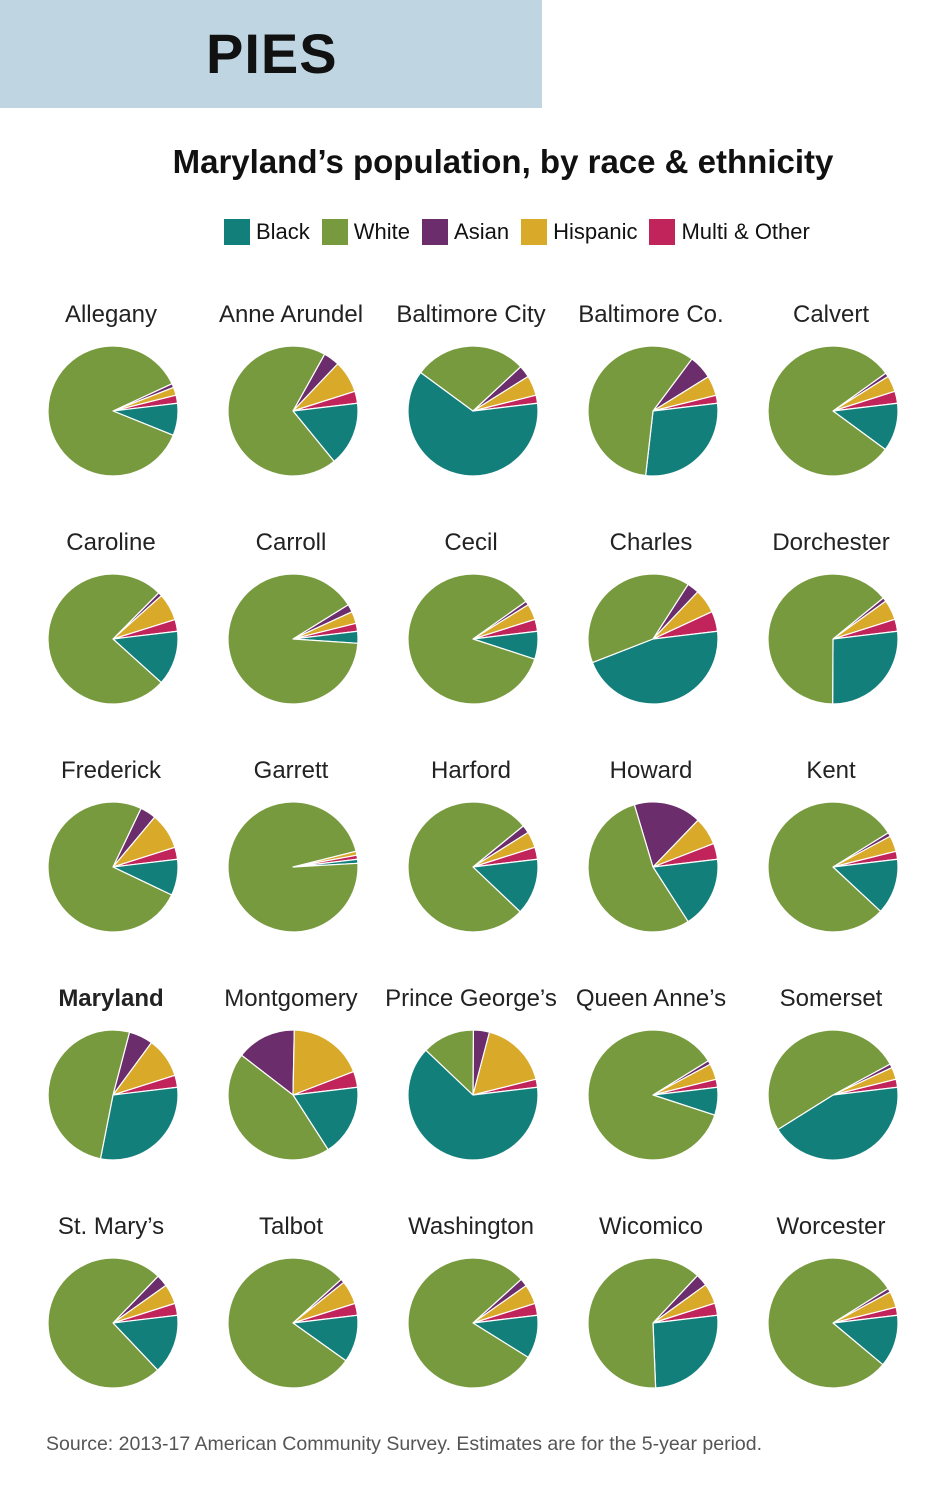 Image resolution: width=948 pixels, height=1496 pixels. What do you see at coordinates (291, 314) in the screenshot?
I see `pie-label: Anne Arundel` at bounding box center [291, 314].